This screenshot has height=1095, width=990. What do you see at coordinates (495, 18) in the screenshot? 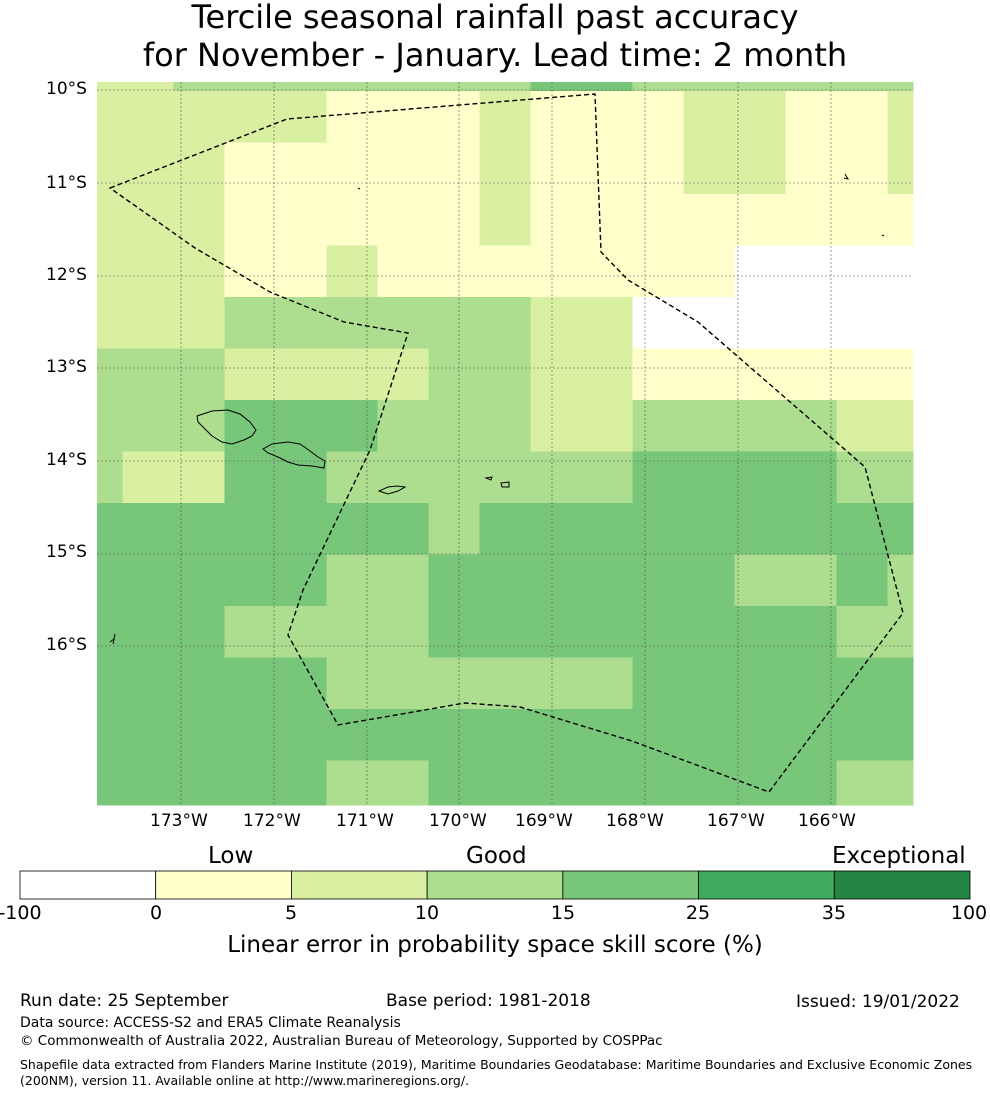
I see `chart-title-line1: Tercile seasonal rainfall past accuracy` at bounding box center [495, 18].